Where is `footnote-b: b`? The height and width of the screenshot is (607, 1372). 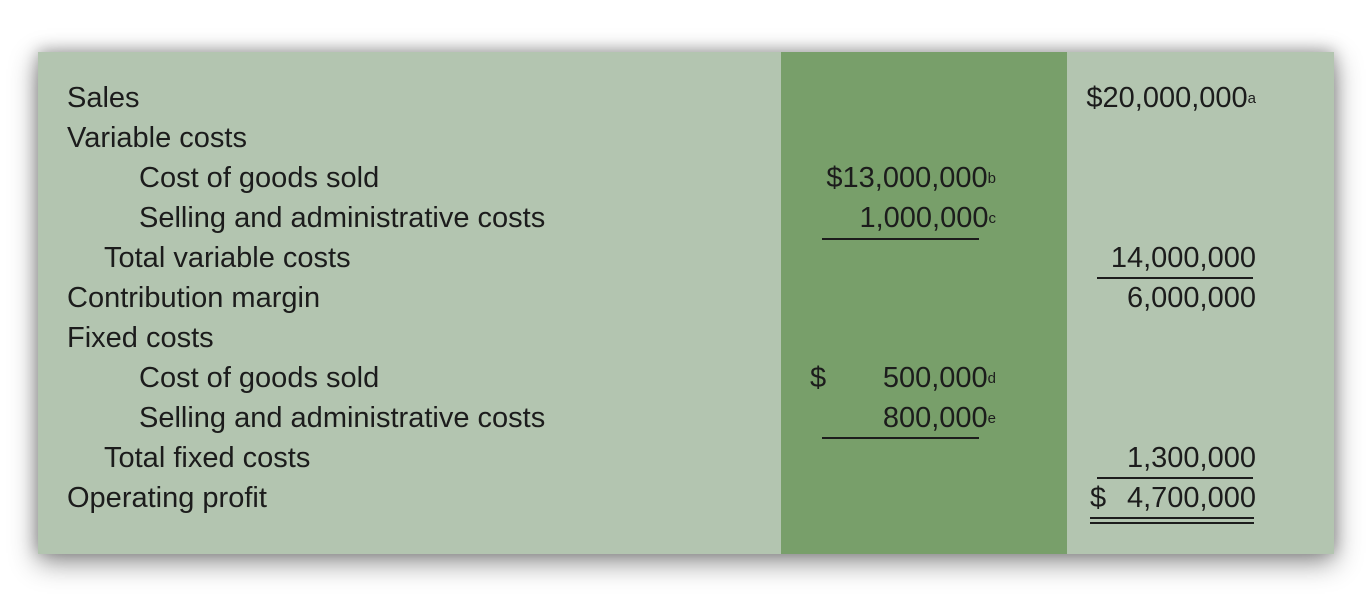 footnote-b: b is located at coordinates (991, 178).